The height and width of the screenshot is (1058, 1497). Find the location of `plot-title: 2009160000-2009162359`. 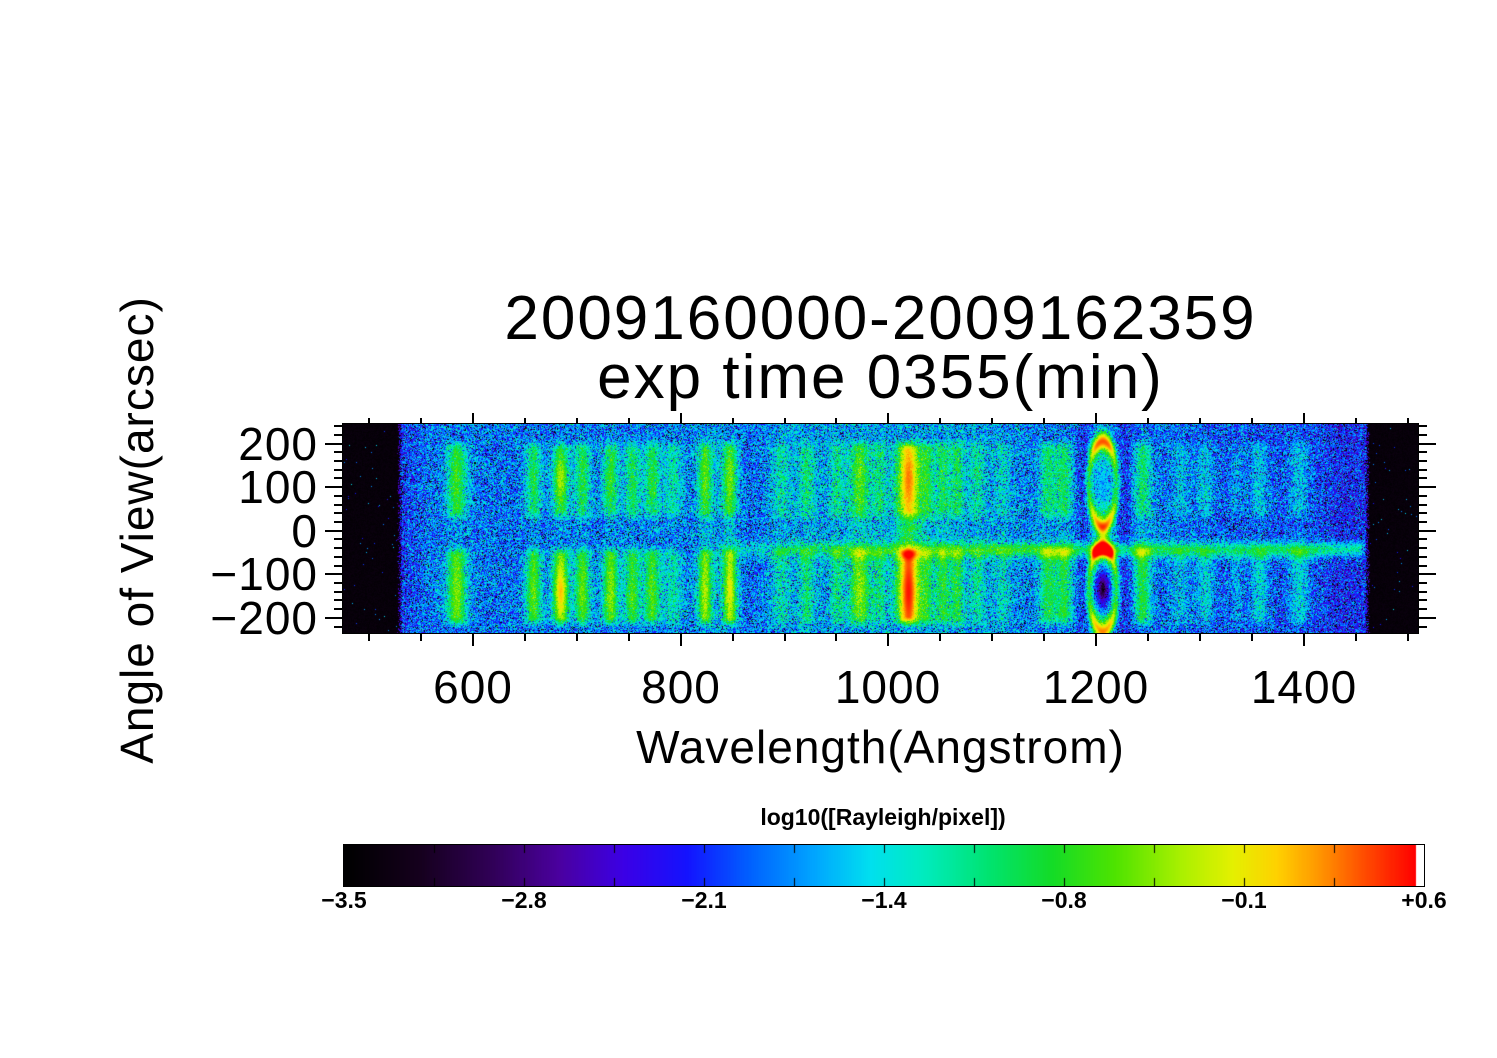

plot-title: 2009160000-2009162359 is located at coordinates (880, 318).